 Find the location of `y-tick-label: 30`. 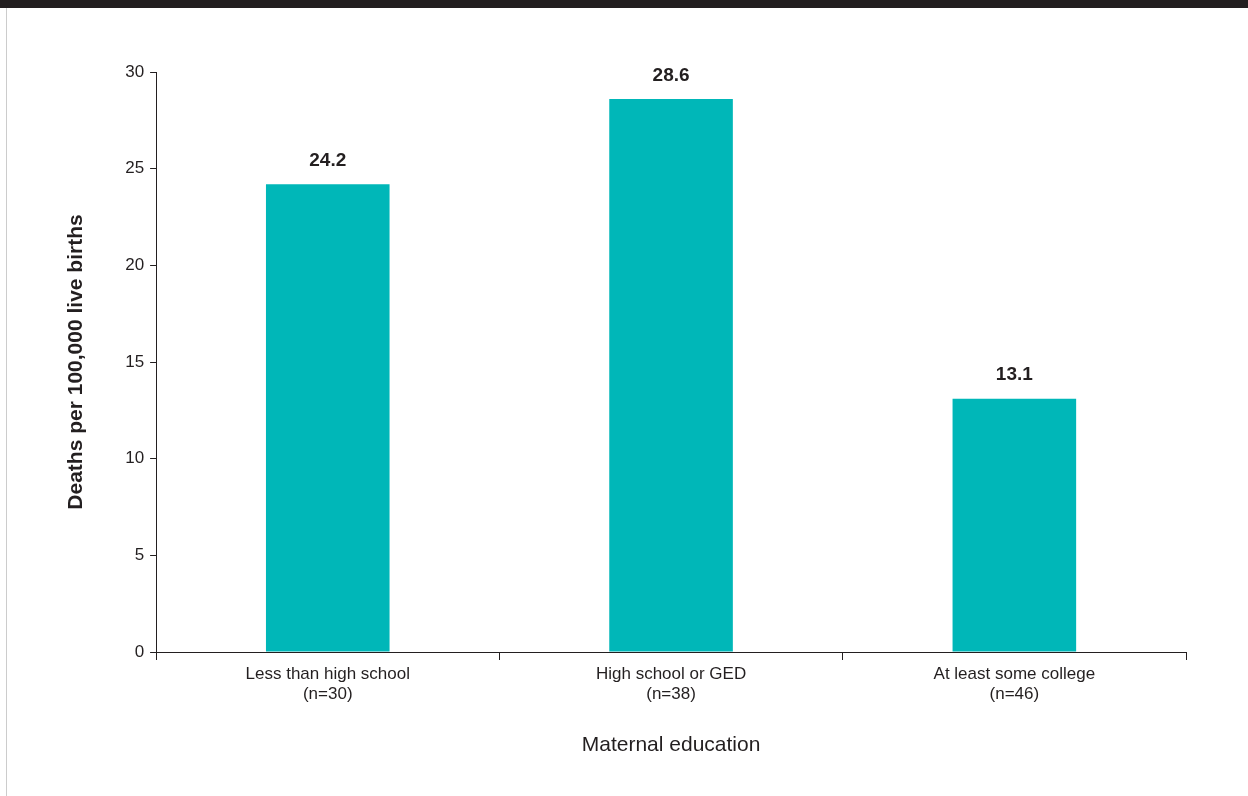

y-tick-label: 30 is located at coordinates (135, 71).